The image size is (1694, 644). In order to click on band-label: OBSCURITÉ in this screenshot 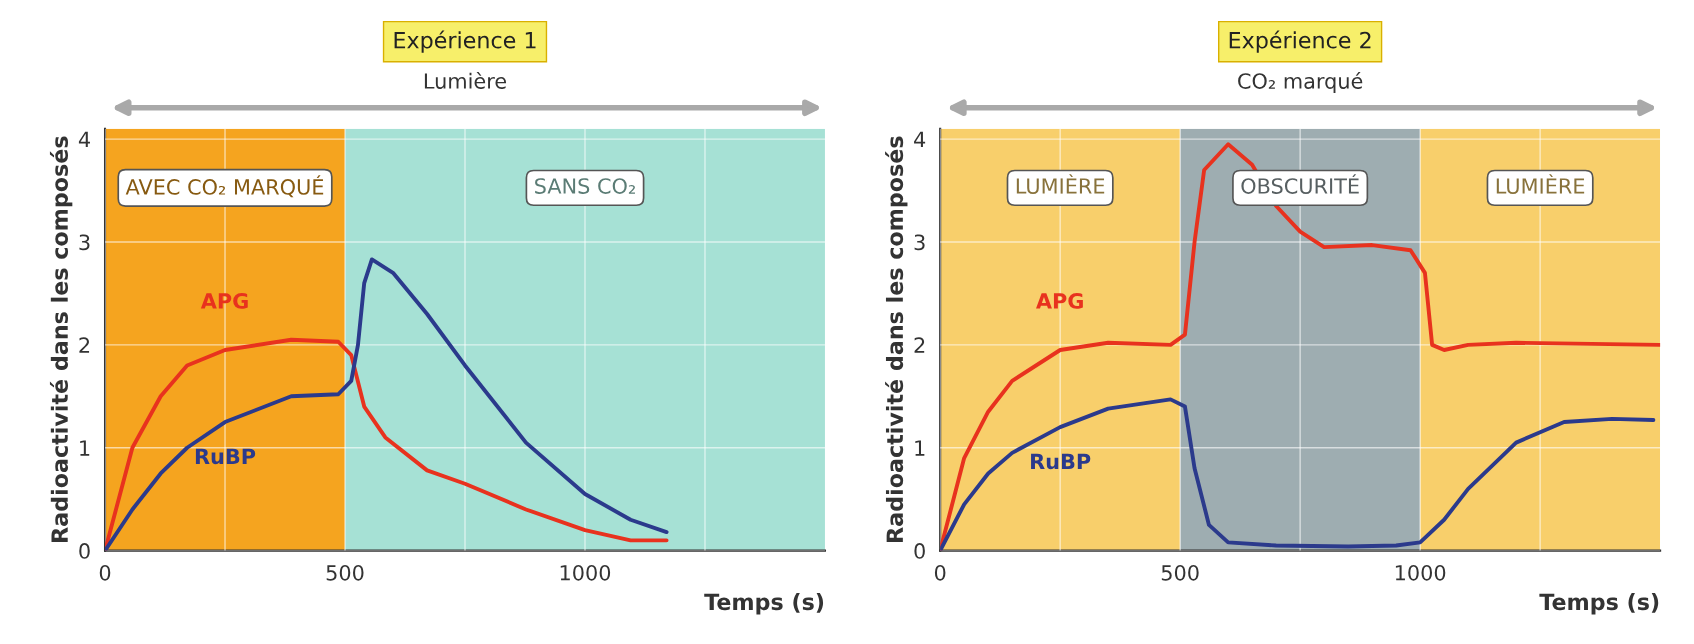, I will do `click(1300, 184)`.